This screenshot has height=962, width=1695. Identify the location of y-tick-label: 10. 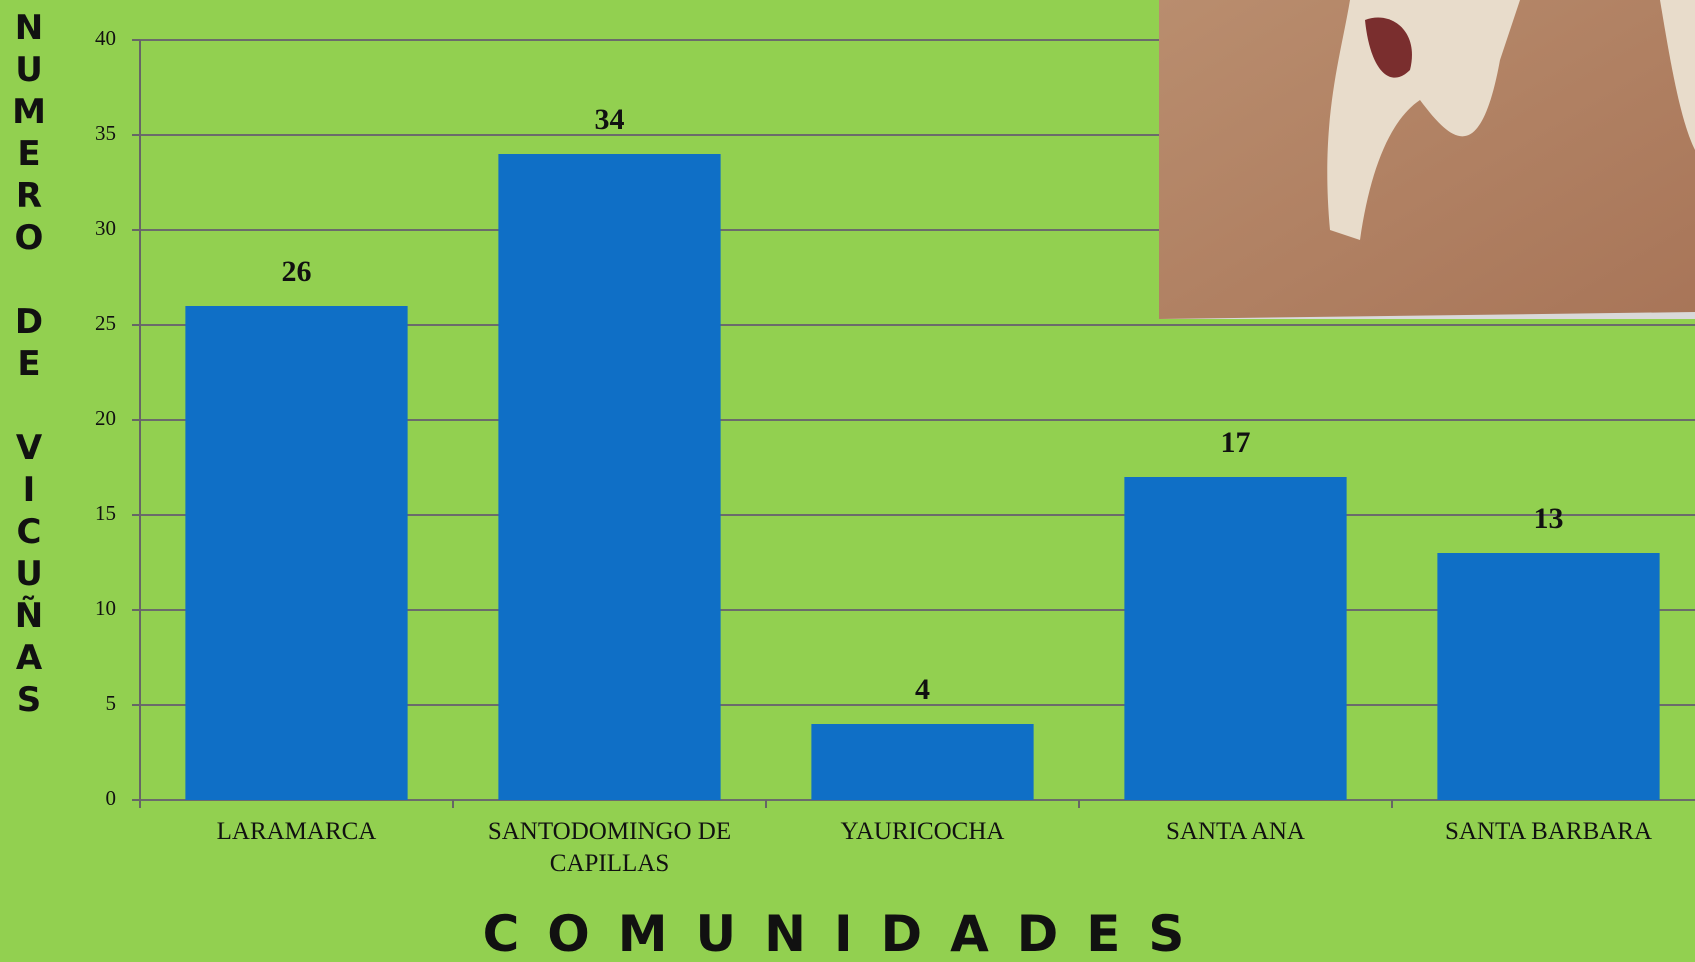
(105, 608).